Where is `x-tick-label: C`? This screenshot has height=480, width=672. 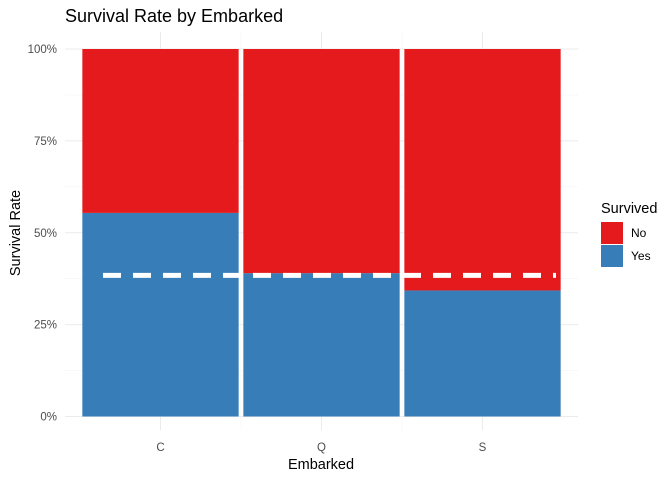
x-tick-label: C is located at coordinates (160, 448).